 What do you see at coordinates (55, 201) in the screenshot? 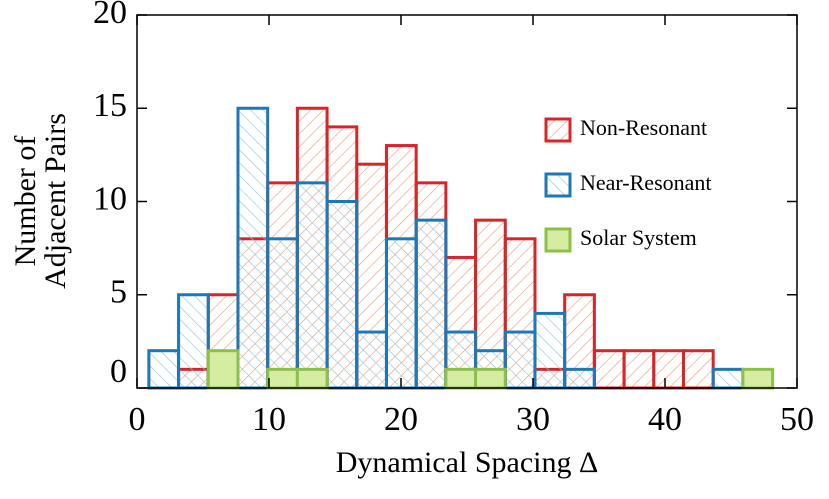
I see `y-axis-label: Adjacent Pairs` at bounding box center [55, 201].